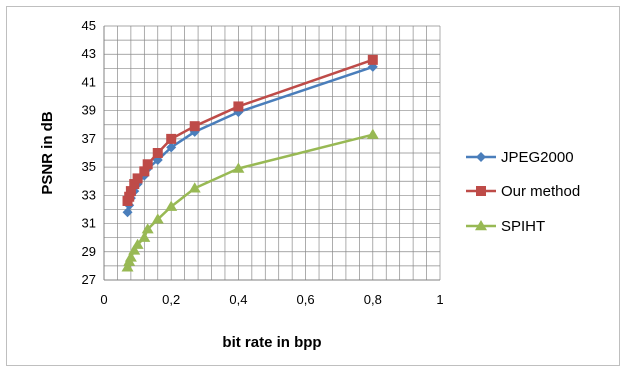 The height and width of the screenshot is (371, 625). I want to click on x-tick-label: 0,2, so click(171, 299).